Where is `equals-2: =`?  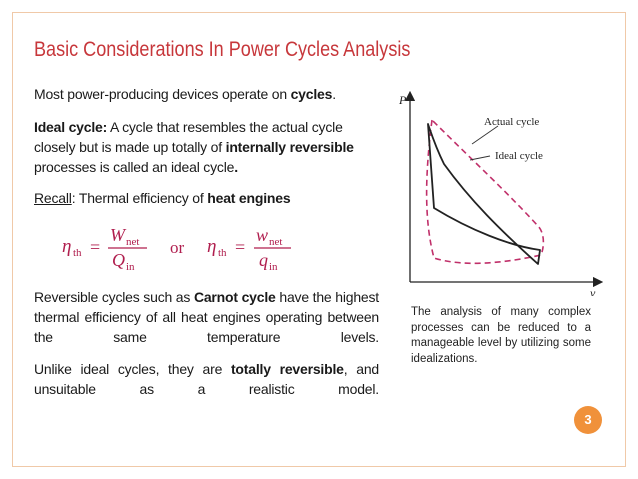 equals-2: = is located at coordinates (240, 247).